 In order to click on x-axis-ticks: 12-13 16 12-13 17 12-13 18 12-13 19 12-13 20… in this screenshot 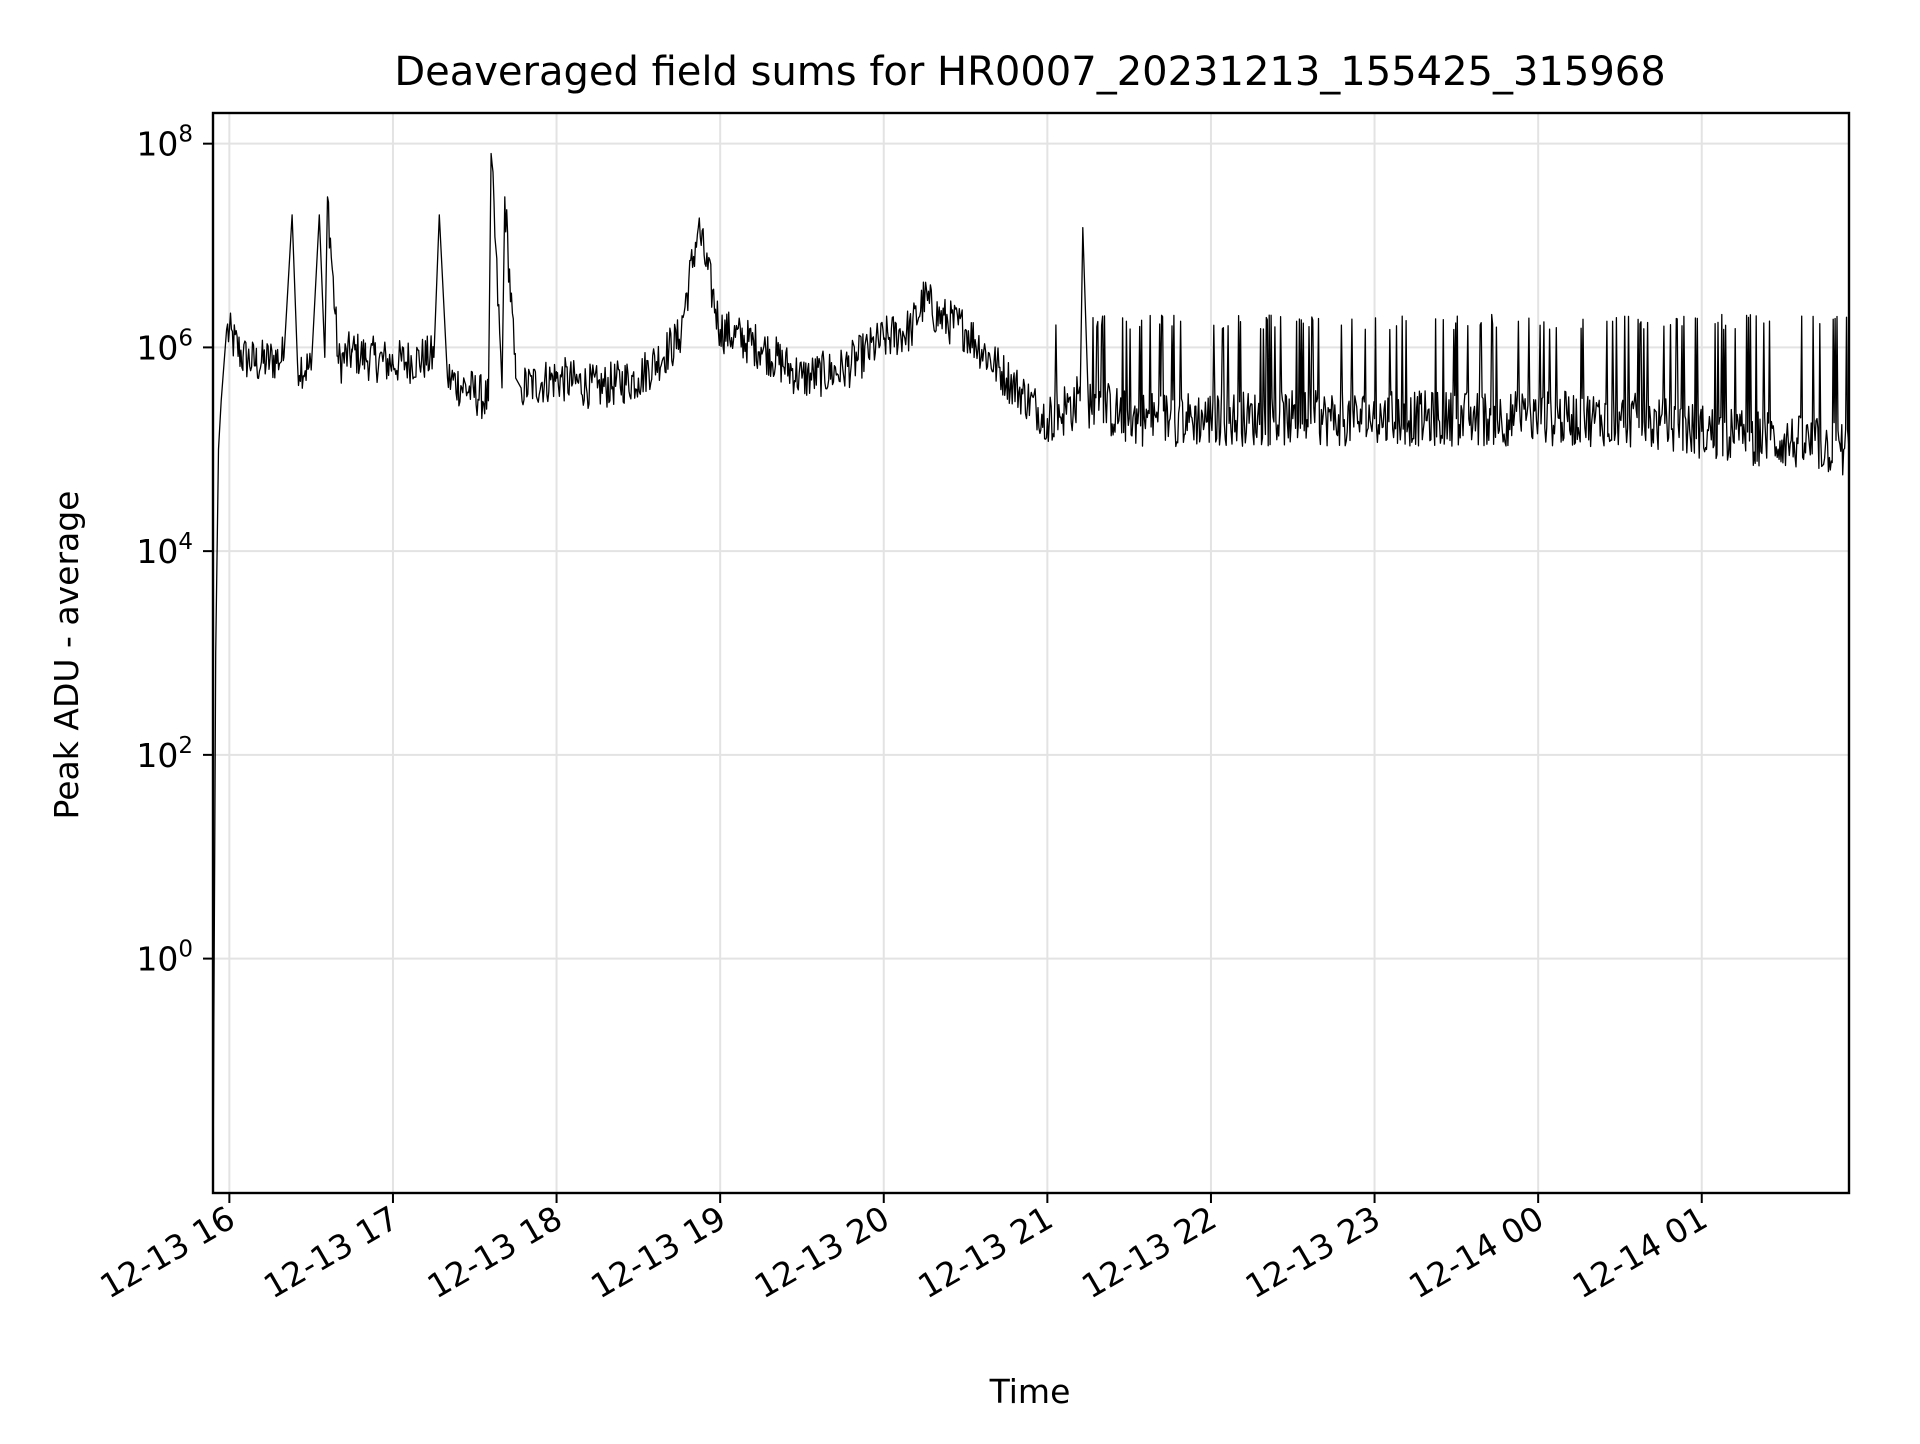, I will do `click(903, 1249)`.